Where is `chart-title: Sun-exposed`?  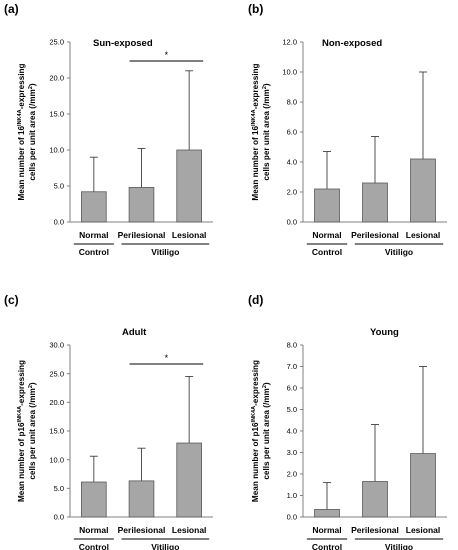
chart-title: Sun-exposed is located at coordinates (123, 43).